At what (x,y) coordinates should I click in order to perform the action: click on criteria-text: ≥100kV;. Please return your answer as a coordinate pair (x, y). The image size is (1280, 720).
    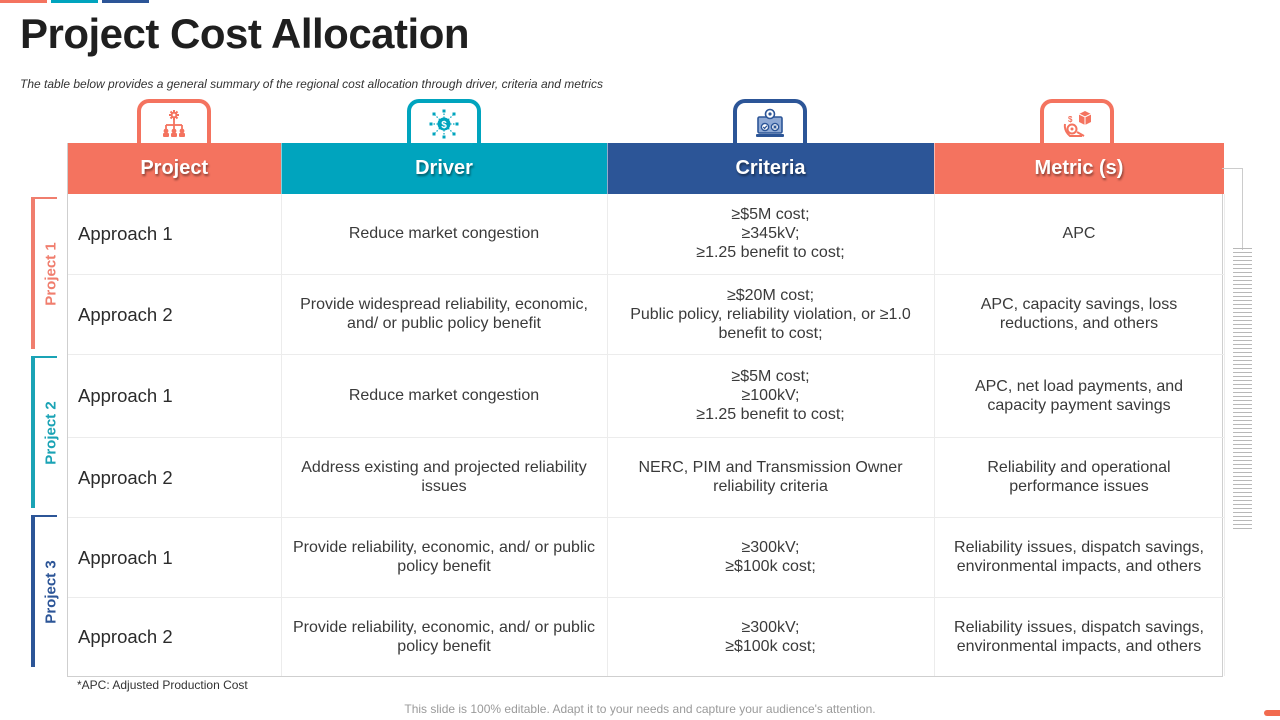
    Looking at the image, I should click on (770, 395).